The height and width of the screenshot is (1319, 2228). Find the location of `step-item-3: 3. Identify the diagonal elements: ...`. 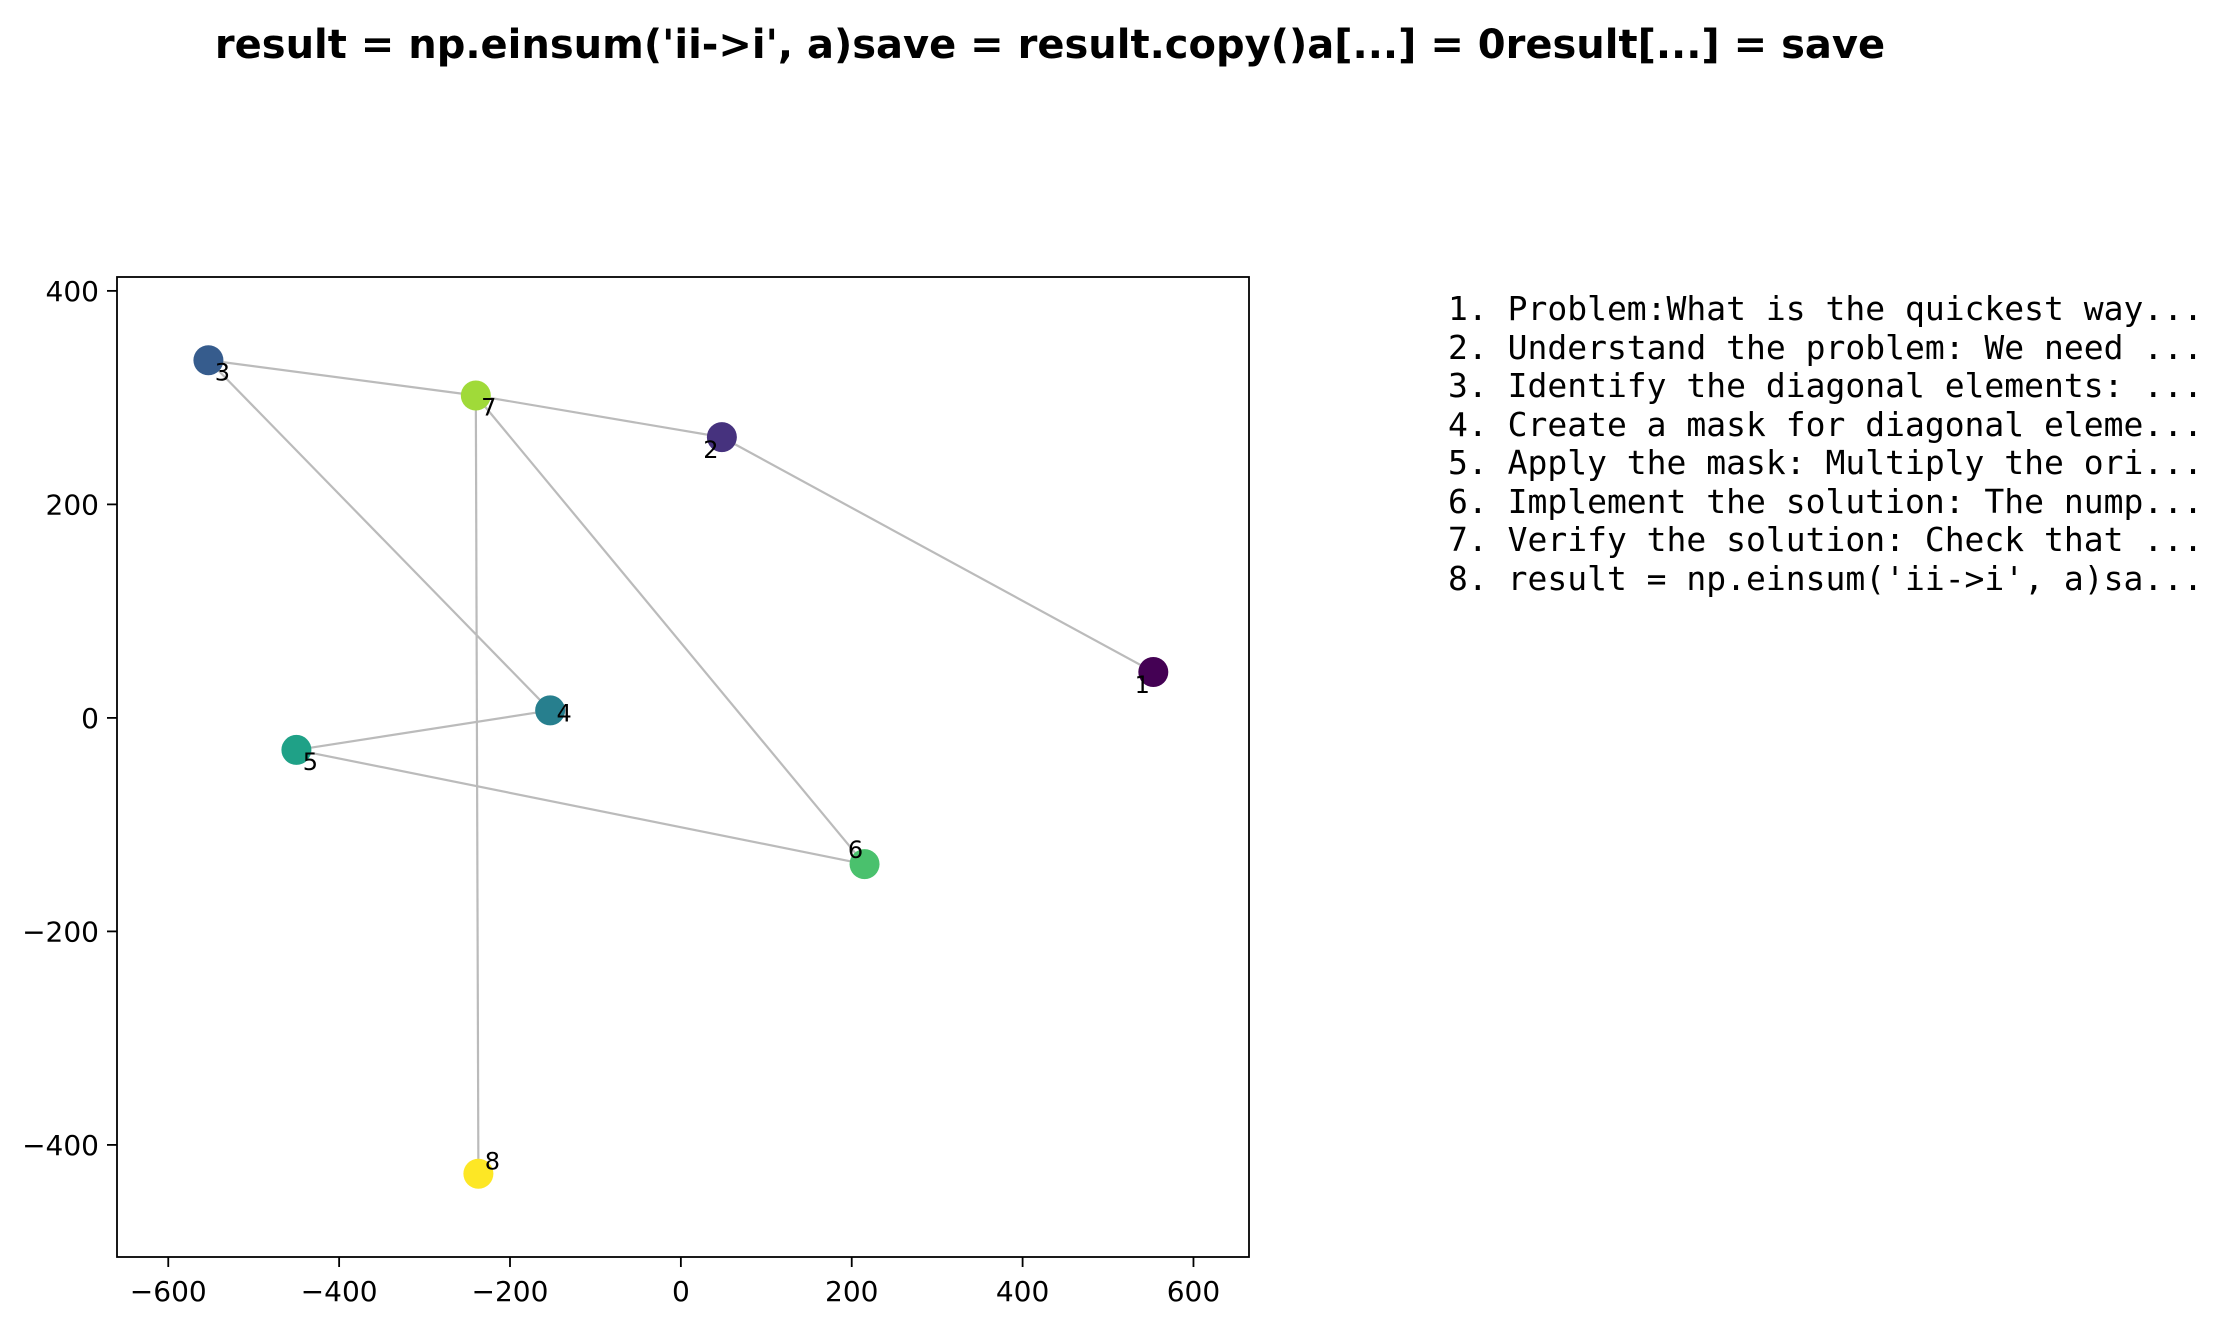

step-item-3: 3. Identify the diagonal elements: ... is located at coordinates (1825, 385).